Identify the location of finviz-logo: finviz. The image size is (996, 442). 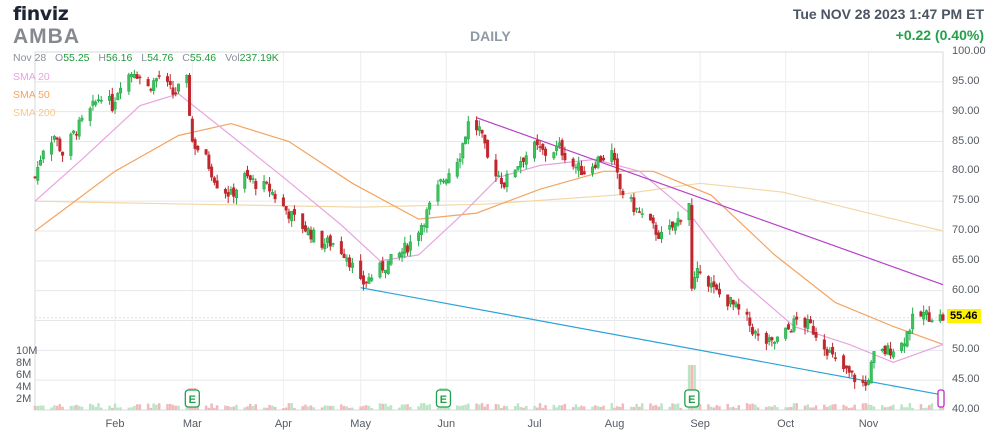
(41, 14).